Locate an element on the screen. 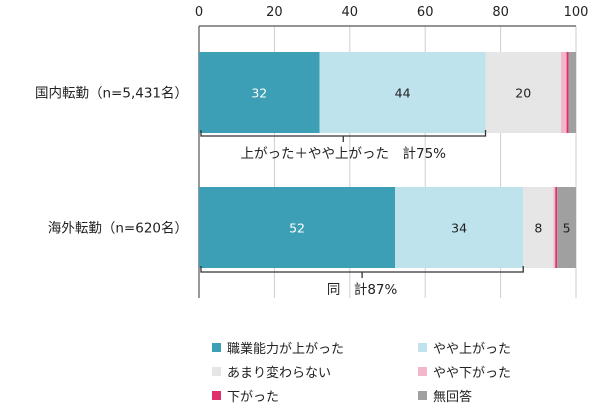  legend-item: 下がった is located at coordinates (245, 395).